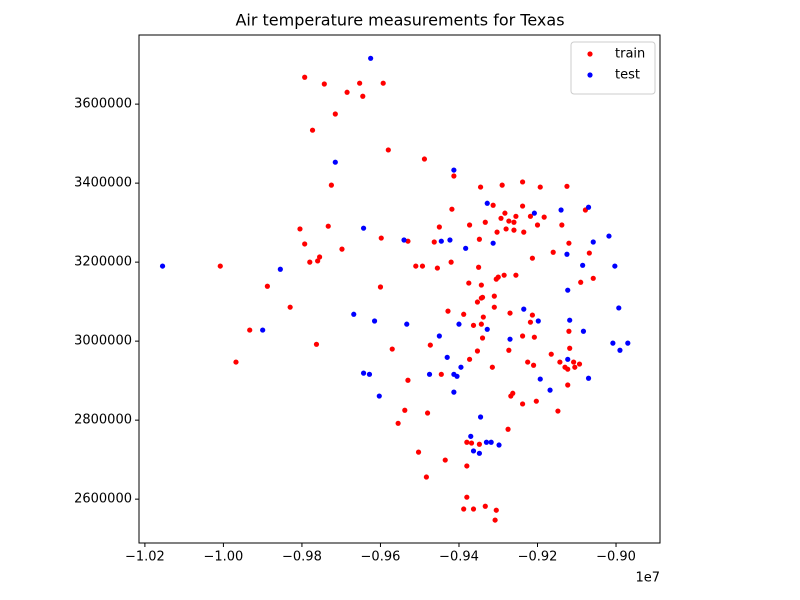 The height and width of the screenshot is (600, 800). Describe the element at coordinates (381, 557) in the screenshot. I see `x-tick-label: −0.96` at that location.